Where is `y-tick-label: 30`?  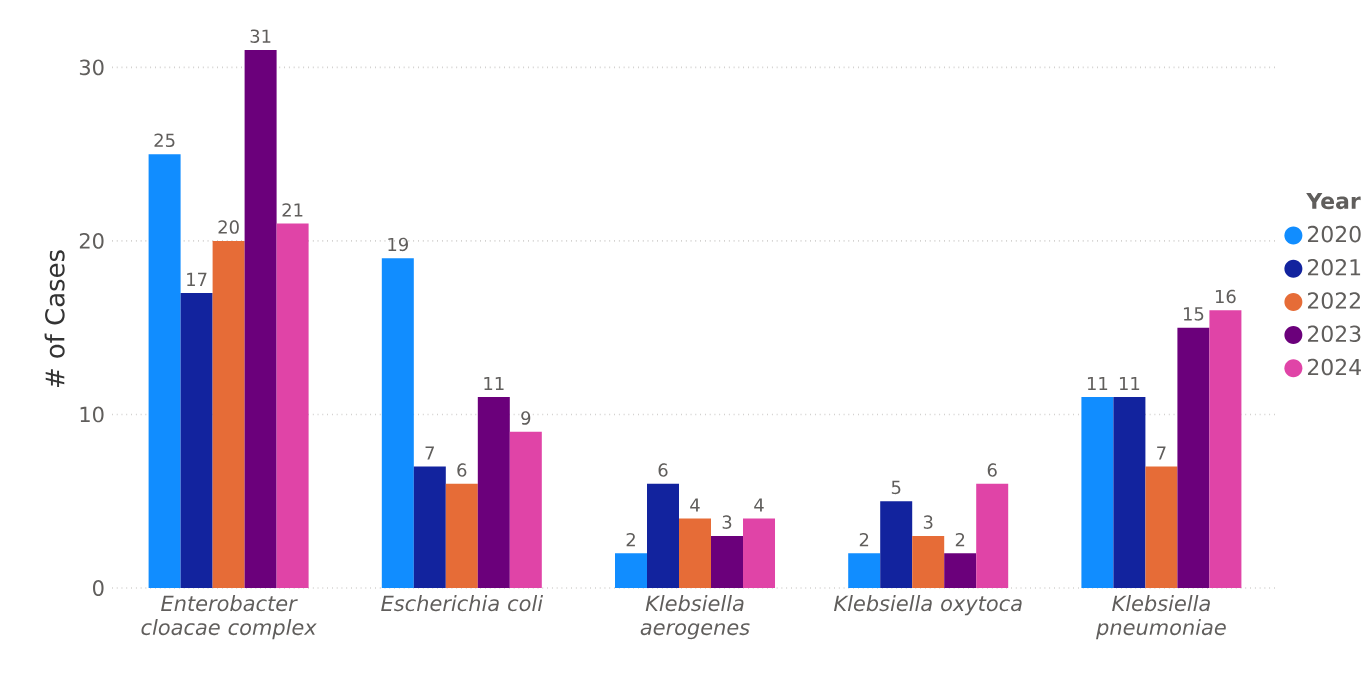 y-tick-label: 30 is located at coordinates (91, 67).